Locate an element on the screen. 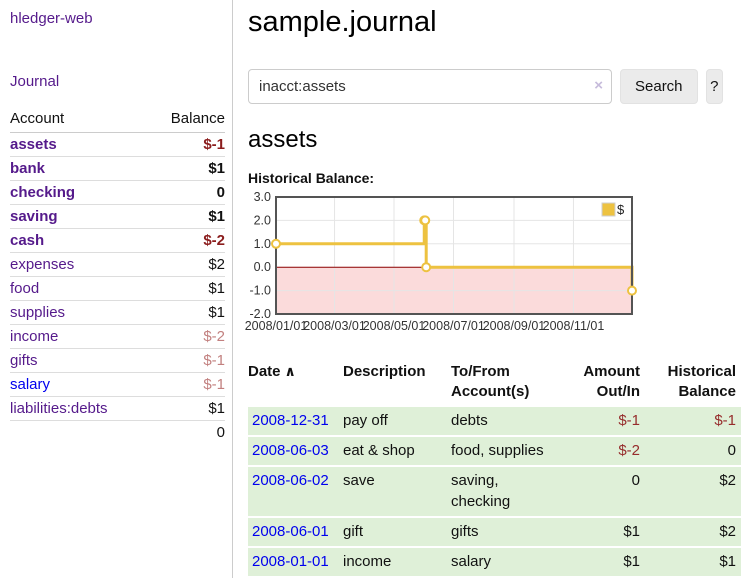 The image size is (742, 582). legend-label: $ is located at coordinates (621, 209).